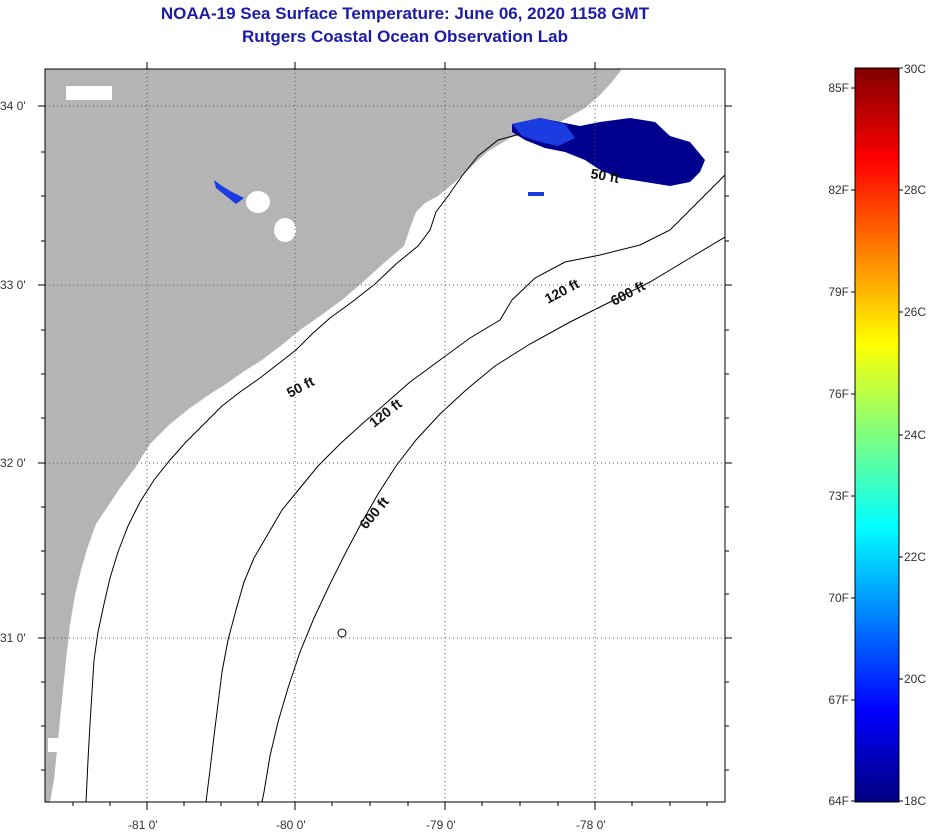 The image size is (936, 832). What do you see at coordinates (915, 69) in the screenshot?
I see `colorbar-label-30c: 30C` at bounding box center [915, 69].